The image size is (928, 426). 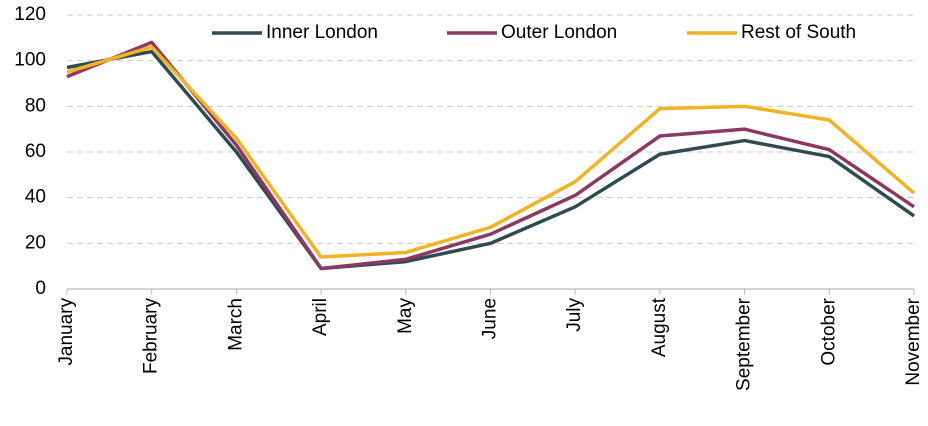 I want to click on x-tick-label: November, so click(x=913, y=341).